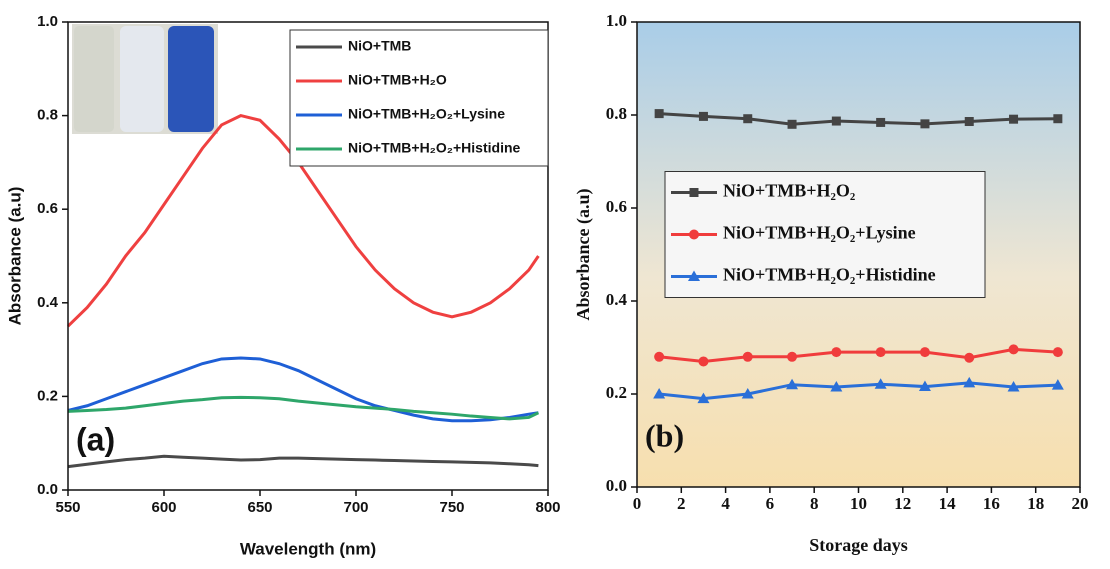 The height and width of the screenshot is (569, 1110). What do you see at coordinates (355, 507) in the screenshot?
I see `x-tick-label: 700` at bounding box center [355, 507].